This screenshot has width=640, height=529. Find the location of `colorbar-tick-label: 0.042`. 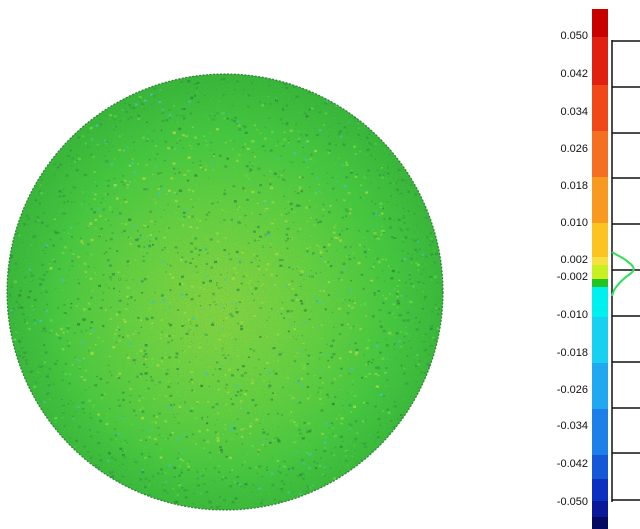

colorbar-tick-label: 0.042 is located at coordinates (574, 74).